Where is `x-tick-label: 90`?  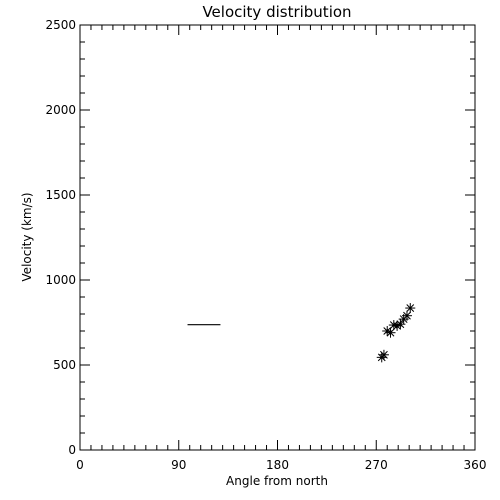
x-tick-label: 90 is located at coordinates (178, 465).